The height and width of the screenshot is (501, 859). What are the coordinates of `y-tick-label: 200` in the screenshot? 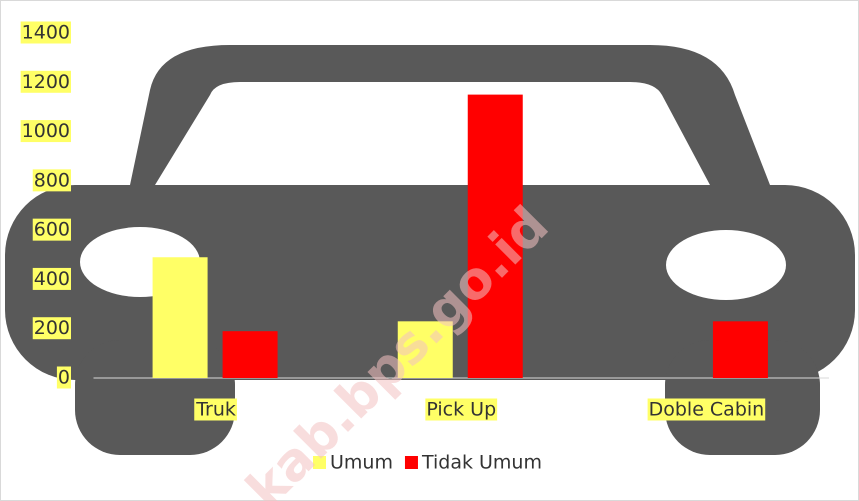 It's located at (52, 328).